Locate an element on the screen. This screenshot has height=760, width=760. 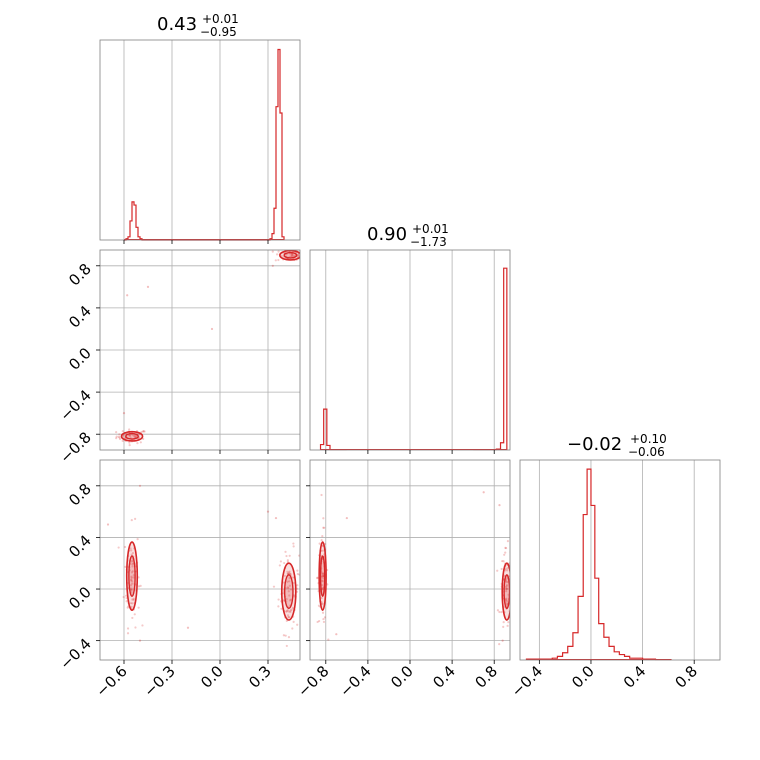
title-hist-2-minus: −1.73 is located at coordinates (428, 242).